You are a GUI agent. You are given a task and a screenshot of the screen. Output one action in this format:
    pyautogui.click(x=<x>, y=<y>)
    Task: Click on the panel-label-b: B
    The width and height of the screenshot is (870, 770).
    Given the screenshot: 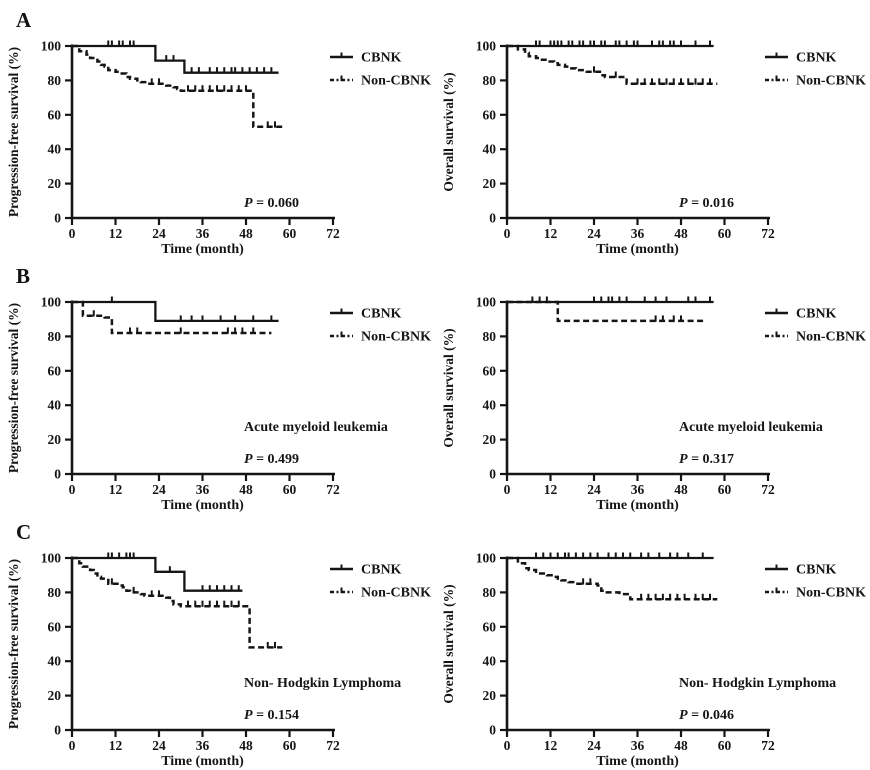 What is the action you would take?
    pyautogui.click(x=23, y=276)
    